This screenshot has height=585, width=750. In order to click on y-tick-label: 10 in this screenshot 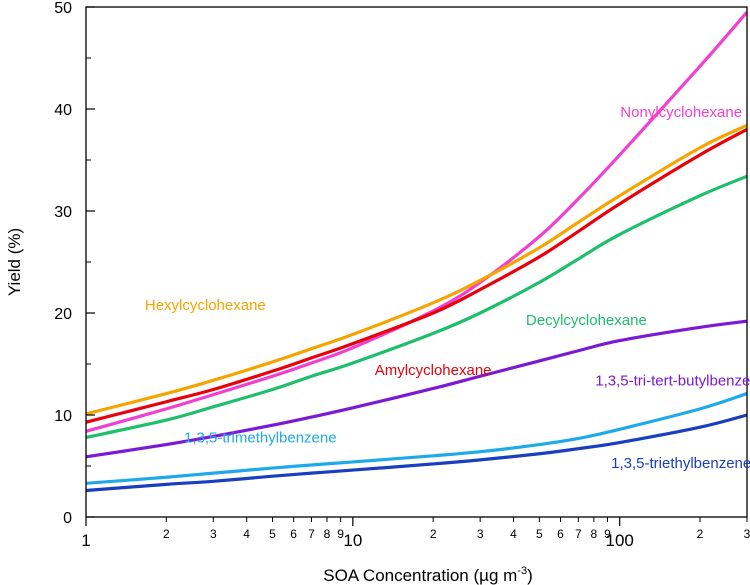, I will do `click(63, 416)`.